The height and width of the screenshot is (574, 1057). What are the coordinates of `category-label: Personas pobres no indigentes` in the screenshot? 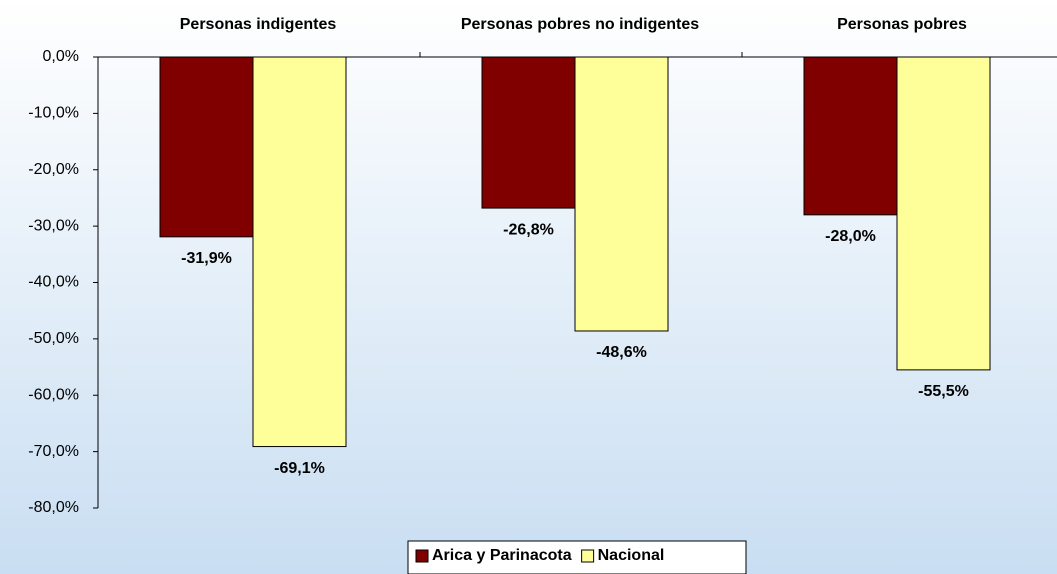 It's located at (580, 24).